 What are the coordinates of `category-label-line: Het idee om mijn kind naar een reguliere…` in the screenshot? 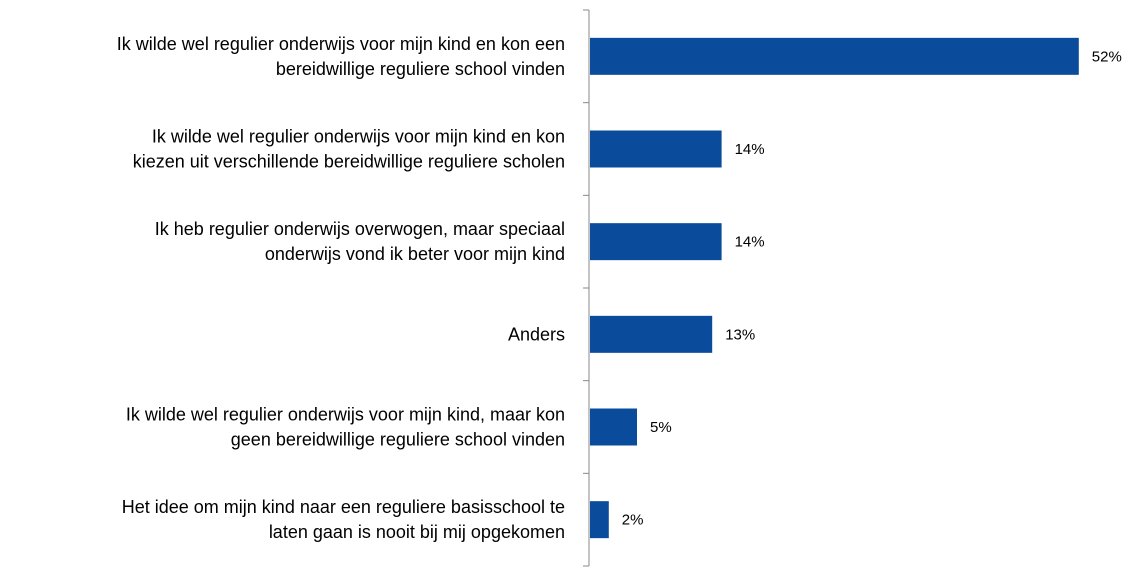 It's located at (343, 507).